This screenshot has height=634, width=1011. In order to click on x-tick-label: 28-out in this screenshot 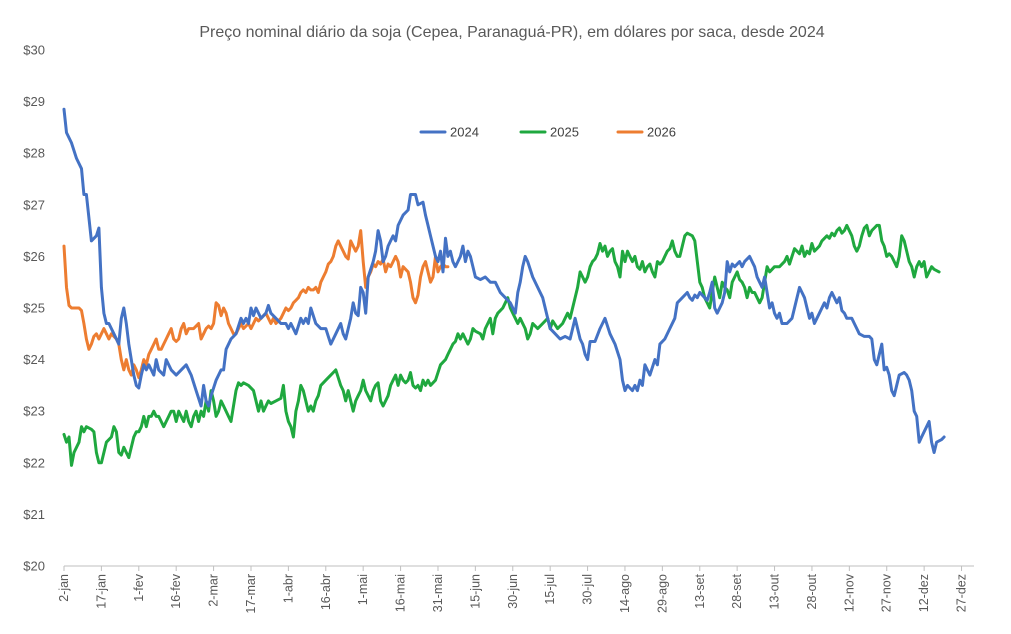, I will do `click(812, 591)`.